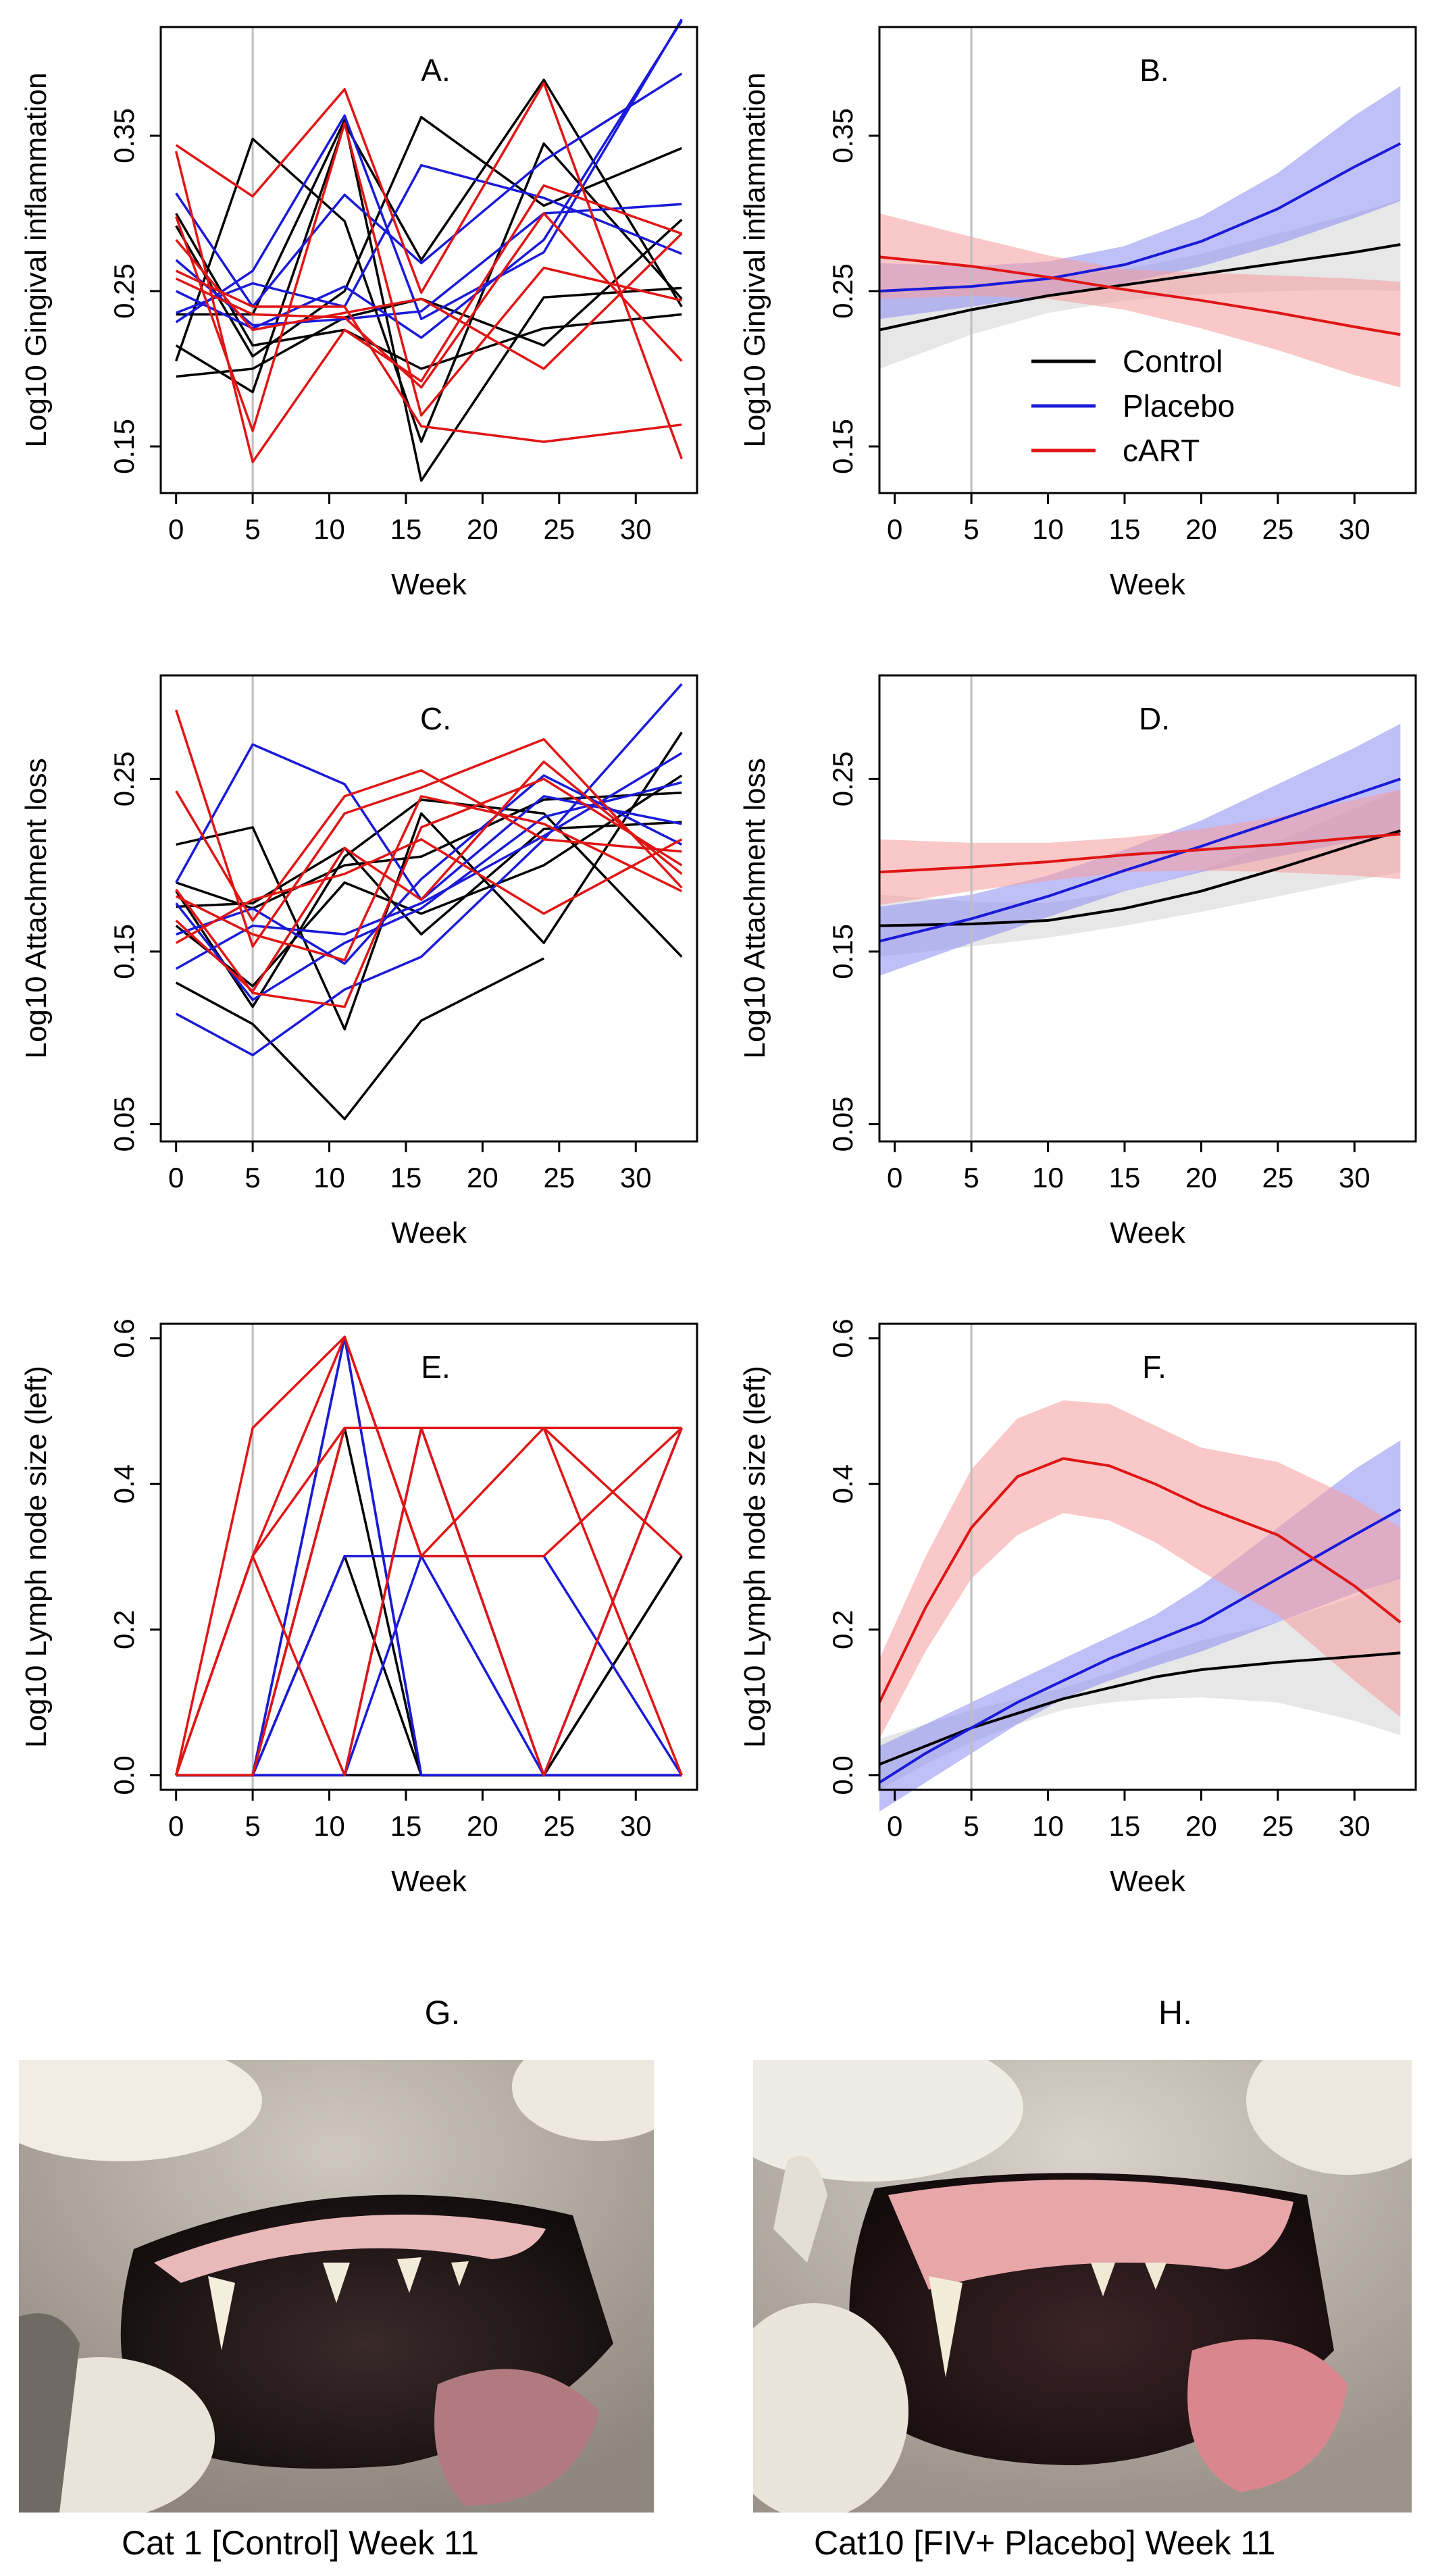 Image resolution: width=1436 pixels, height=2576 pixels. Describe the element at coordinates (336, 2286) in the screenshot. I see `photo-g-cat-mouth` at that location.